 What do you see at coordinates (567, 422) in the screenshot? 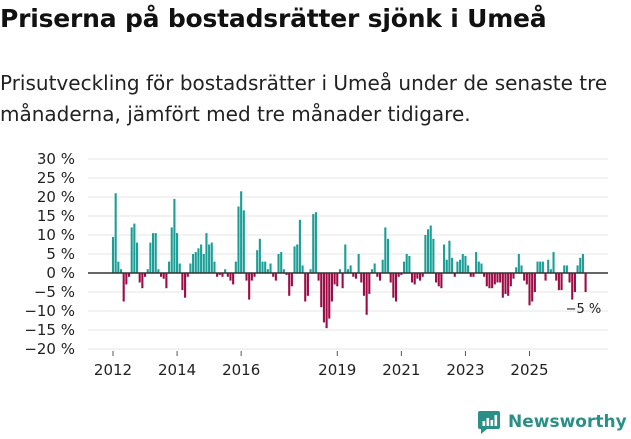
I see `newsworthy-logo-text: Newsworthy` at bounding box center [567, 422].